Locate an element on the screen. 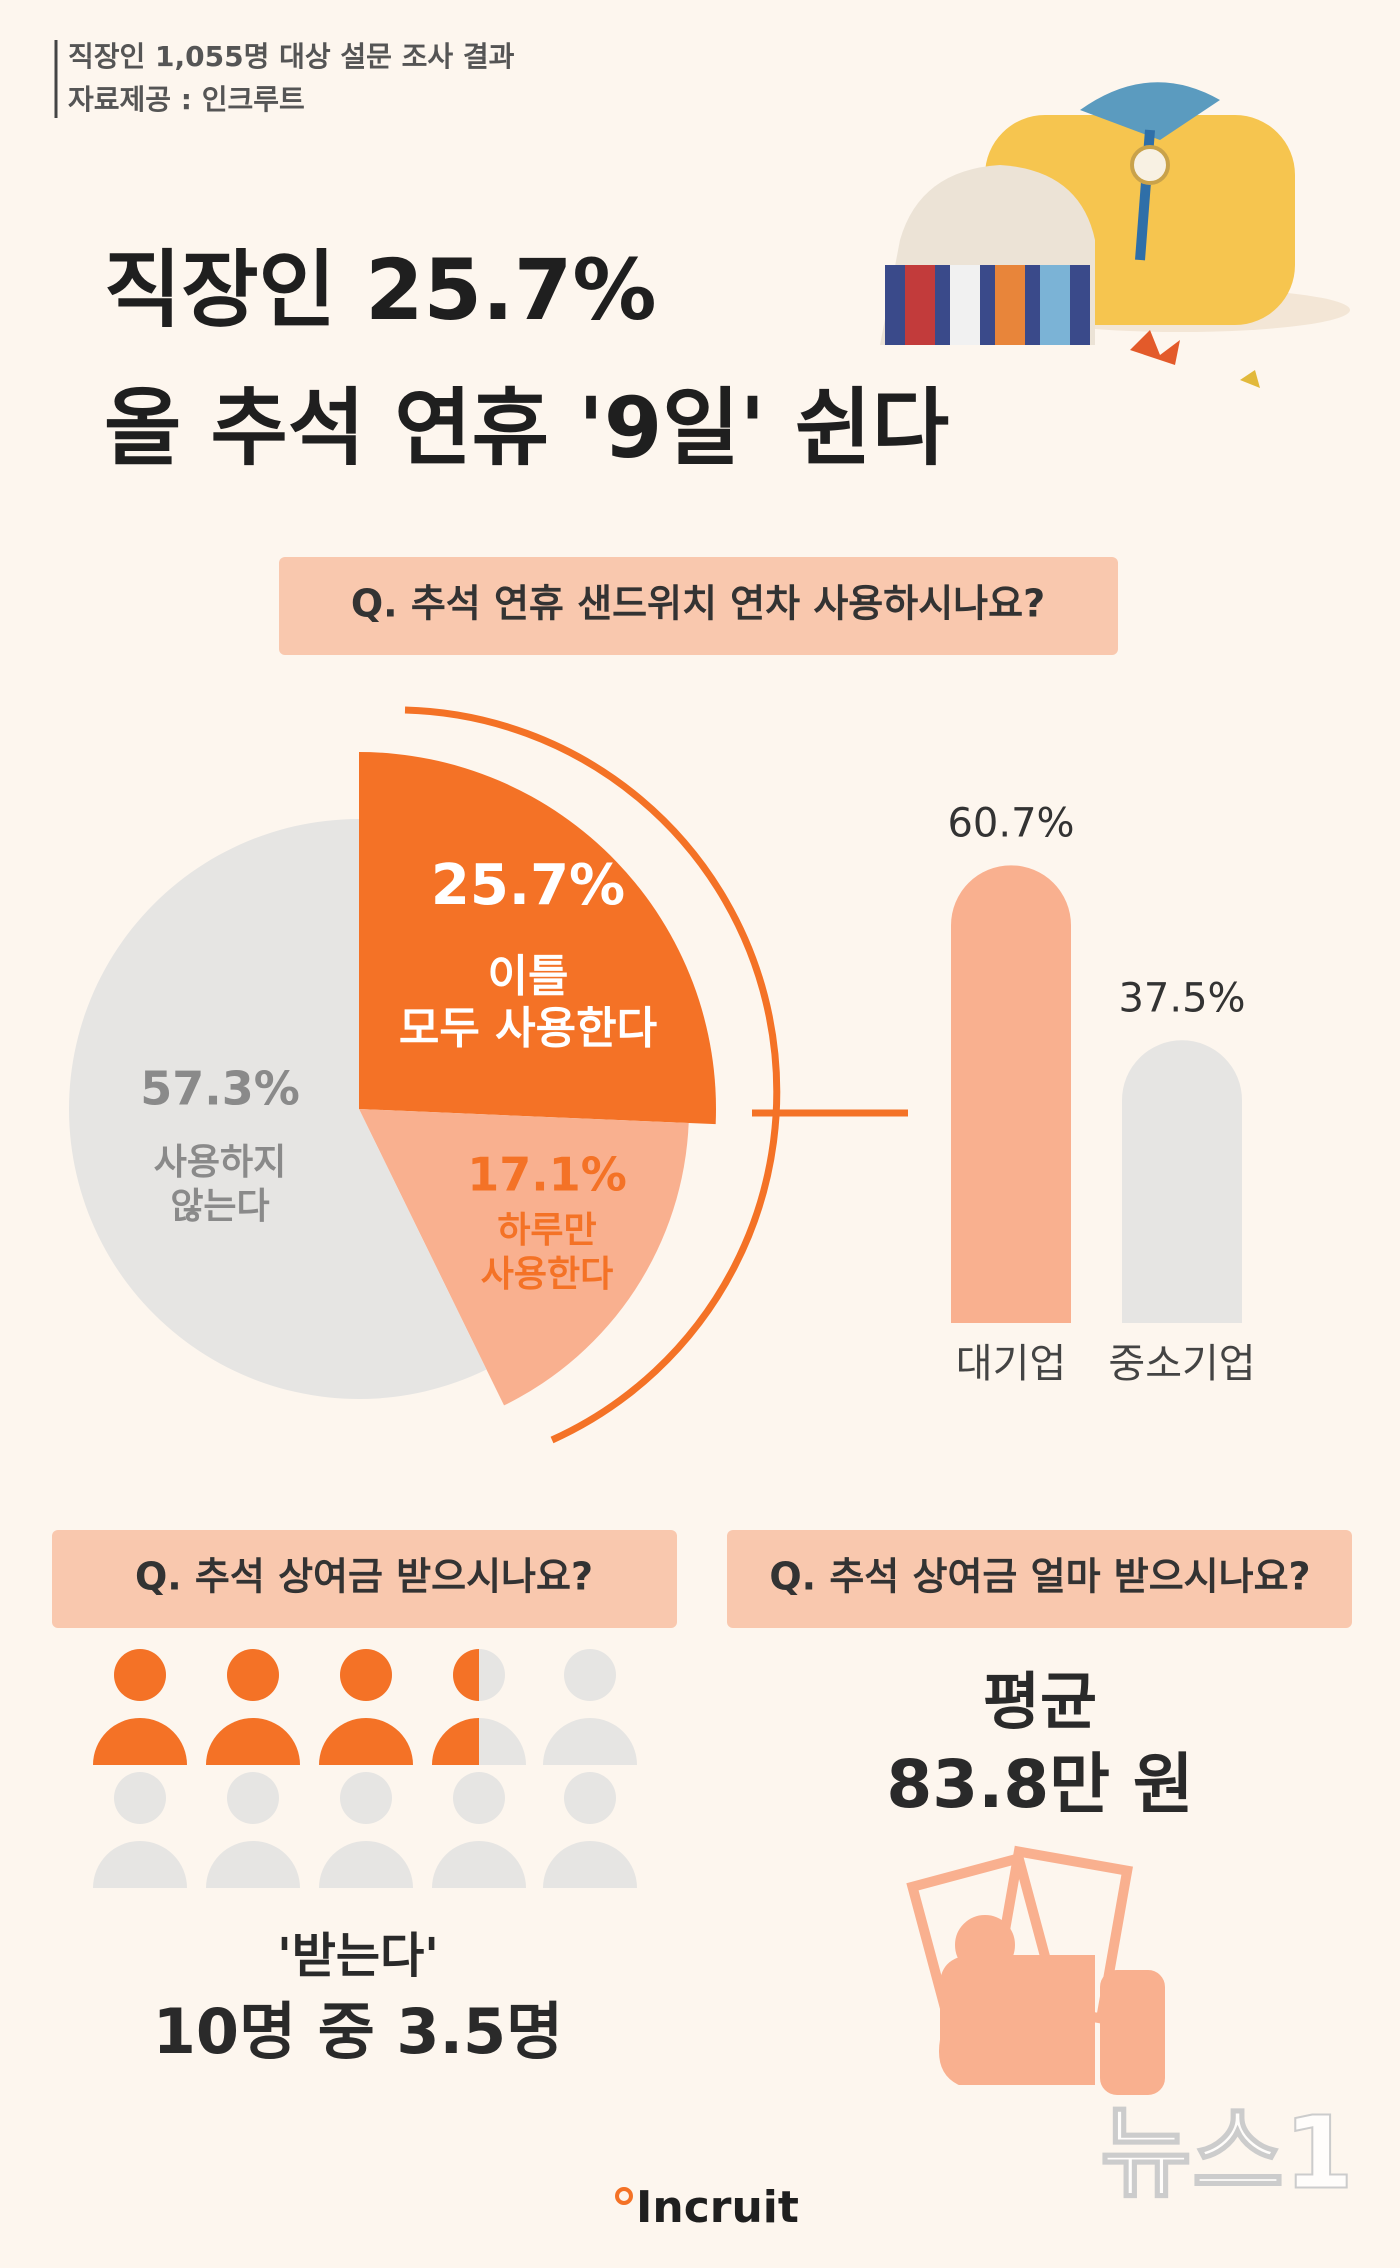  logo-mark is located at coordinates (624, 2196).